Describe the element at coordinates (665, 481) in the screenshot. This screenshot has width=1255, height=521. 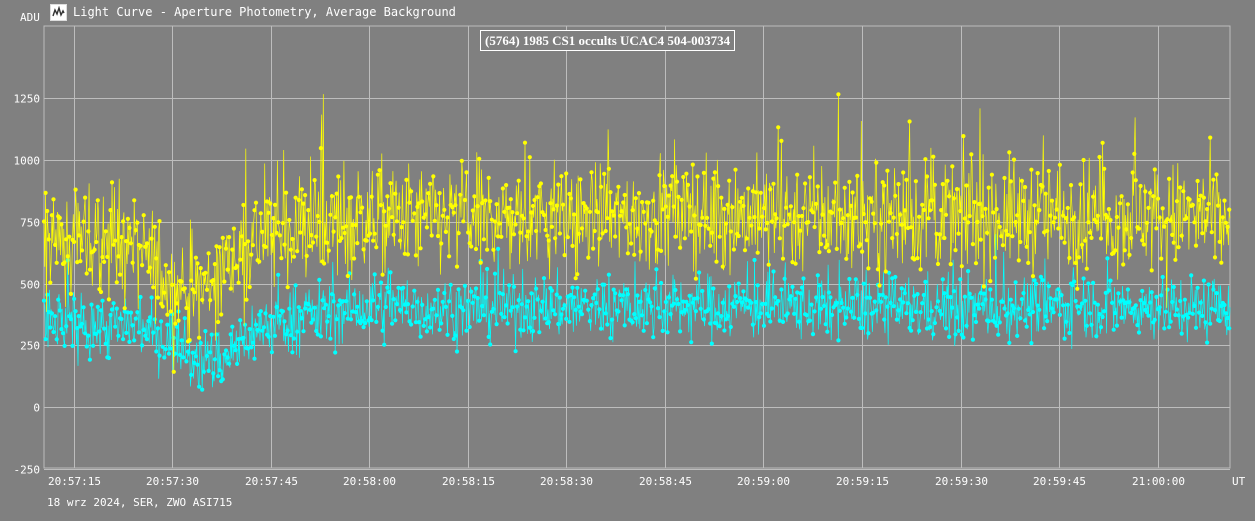
I see `x-tick-label: 20:58:45` at that location.